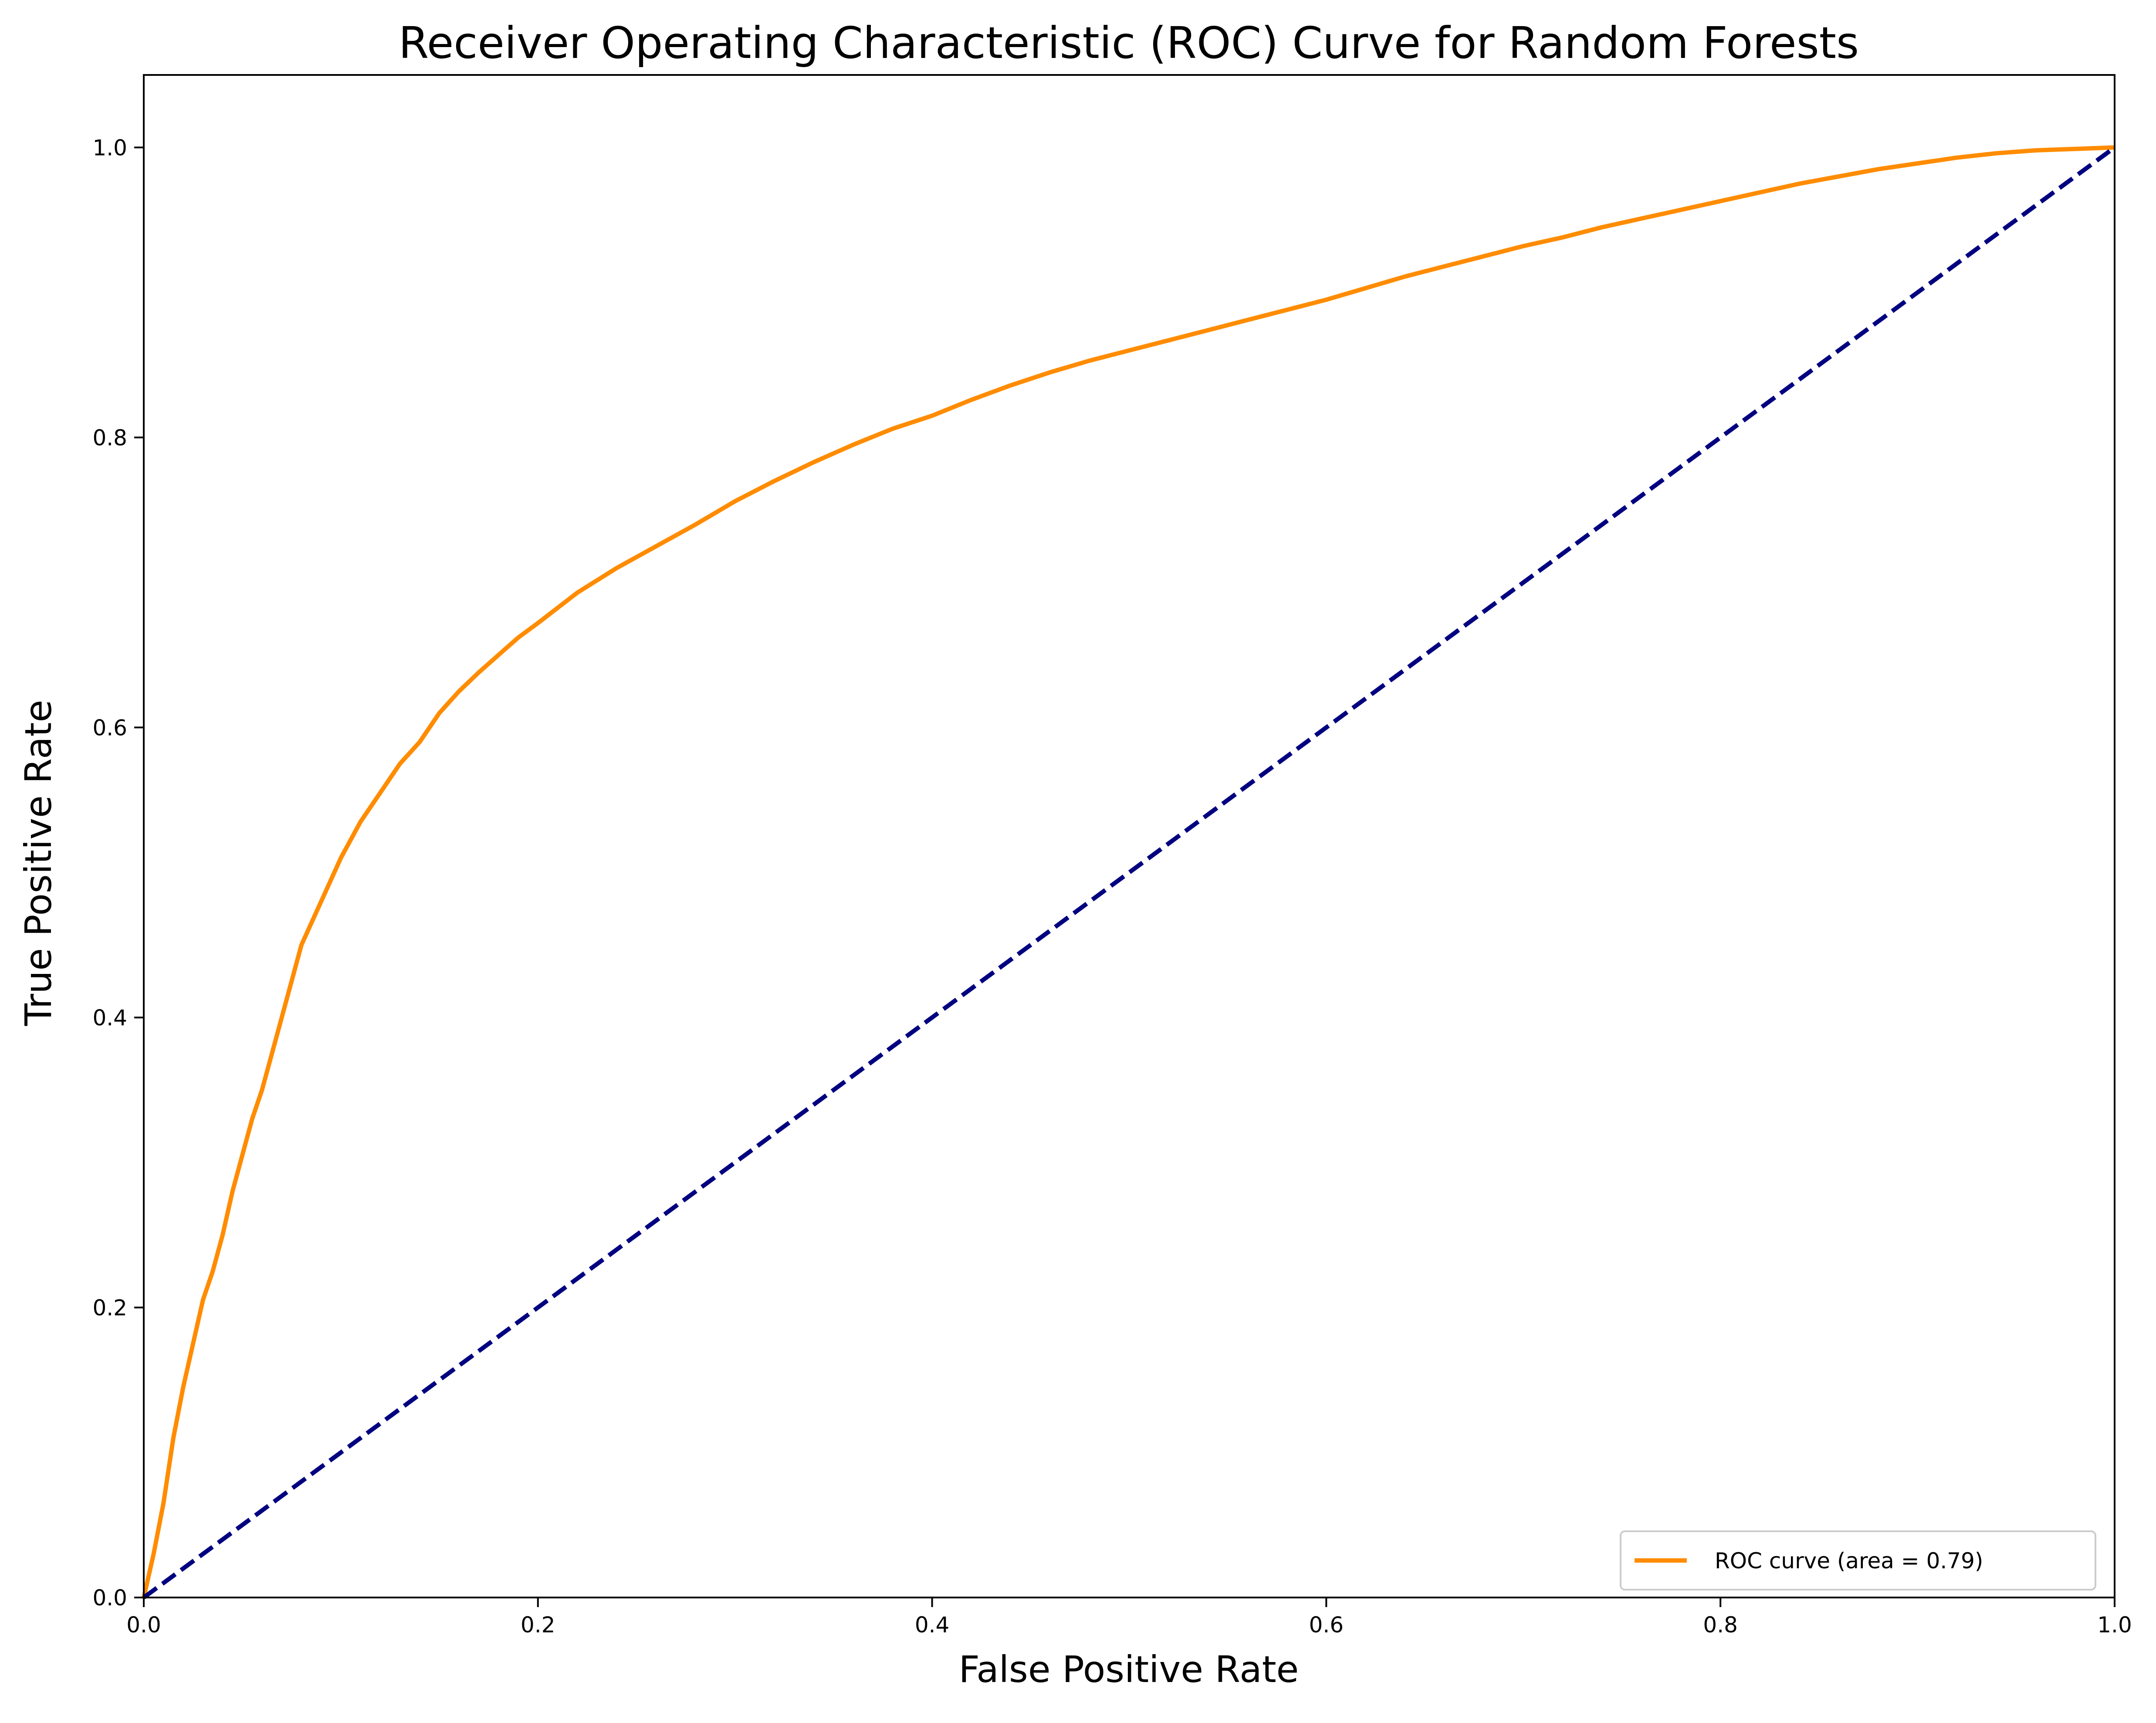  What do you see at coordinates (1326, 1625) in the screenshot?
I see `x-tick-label: 0.6` at bounding box center [1326, 1625].